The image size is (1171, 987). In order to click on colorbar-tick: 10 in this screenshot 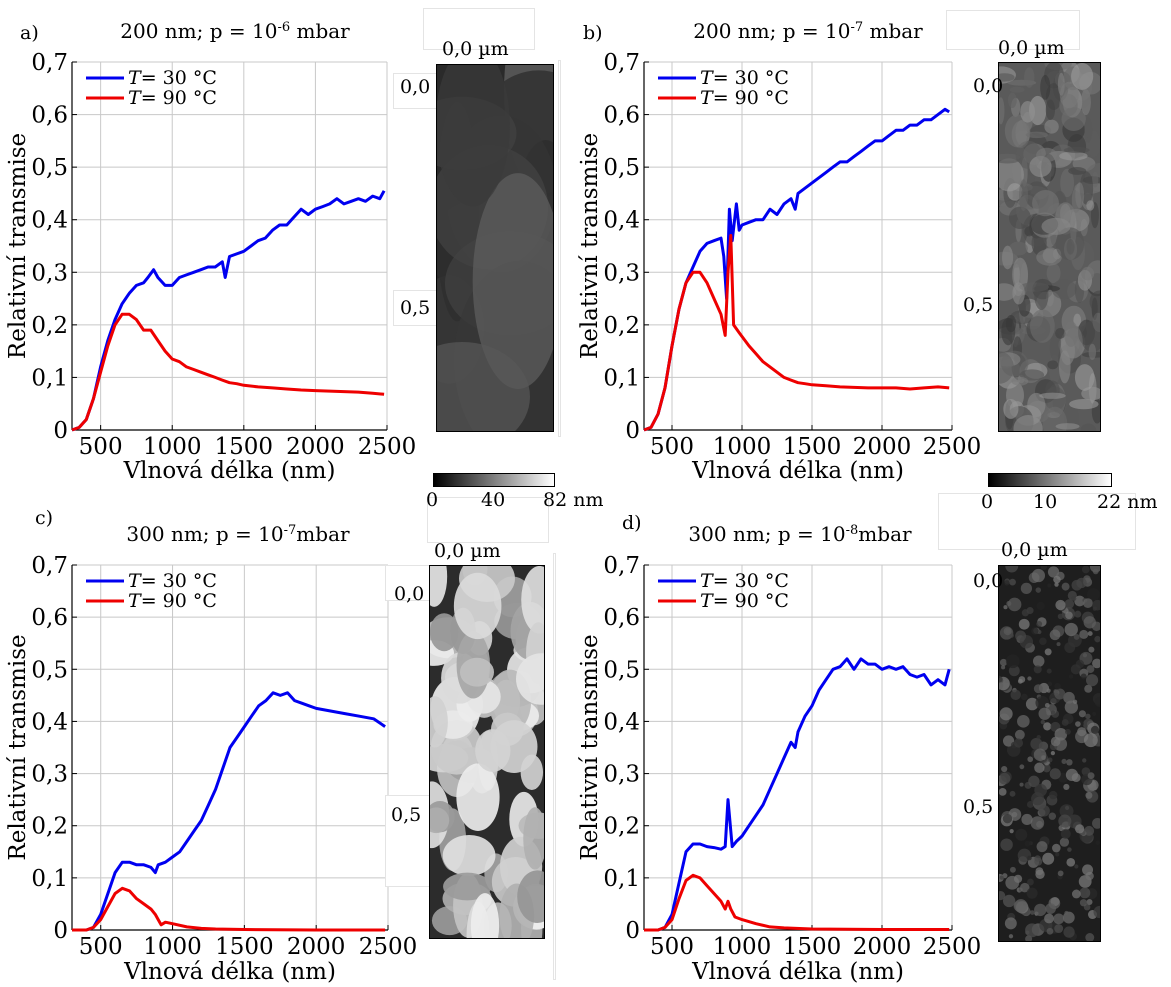, I will do `click(1045, 502)`.